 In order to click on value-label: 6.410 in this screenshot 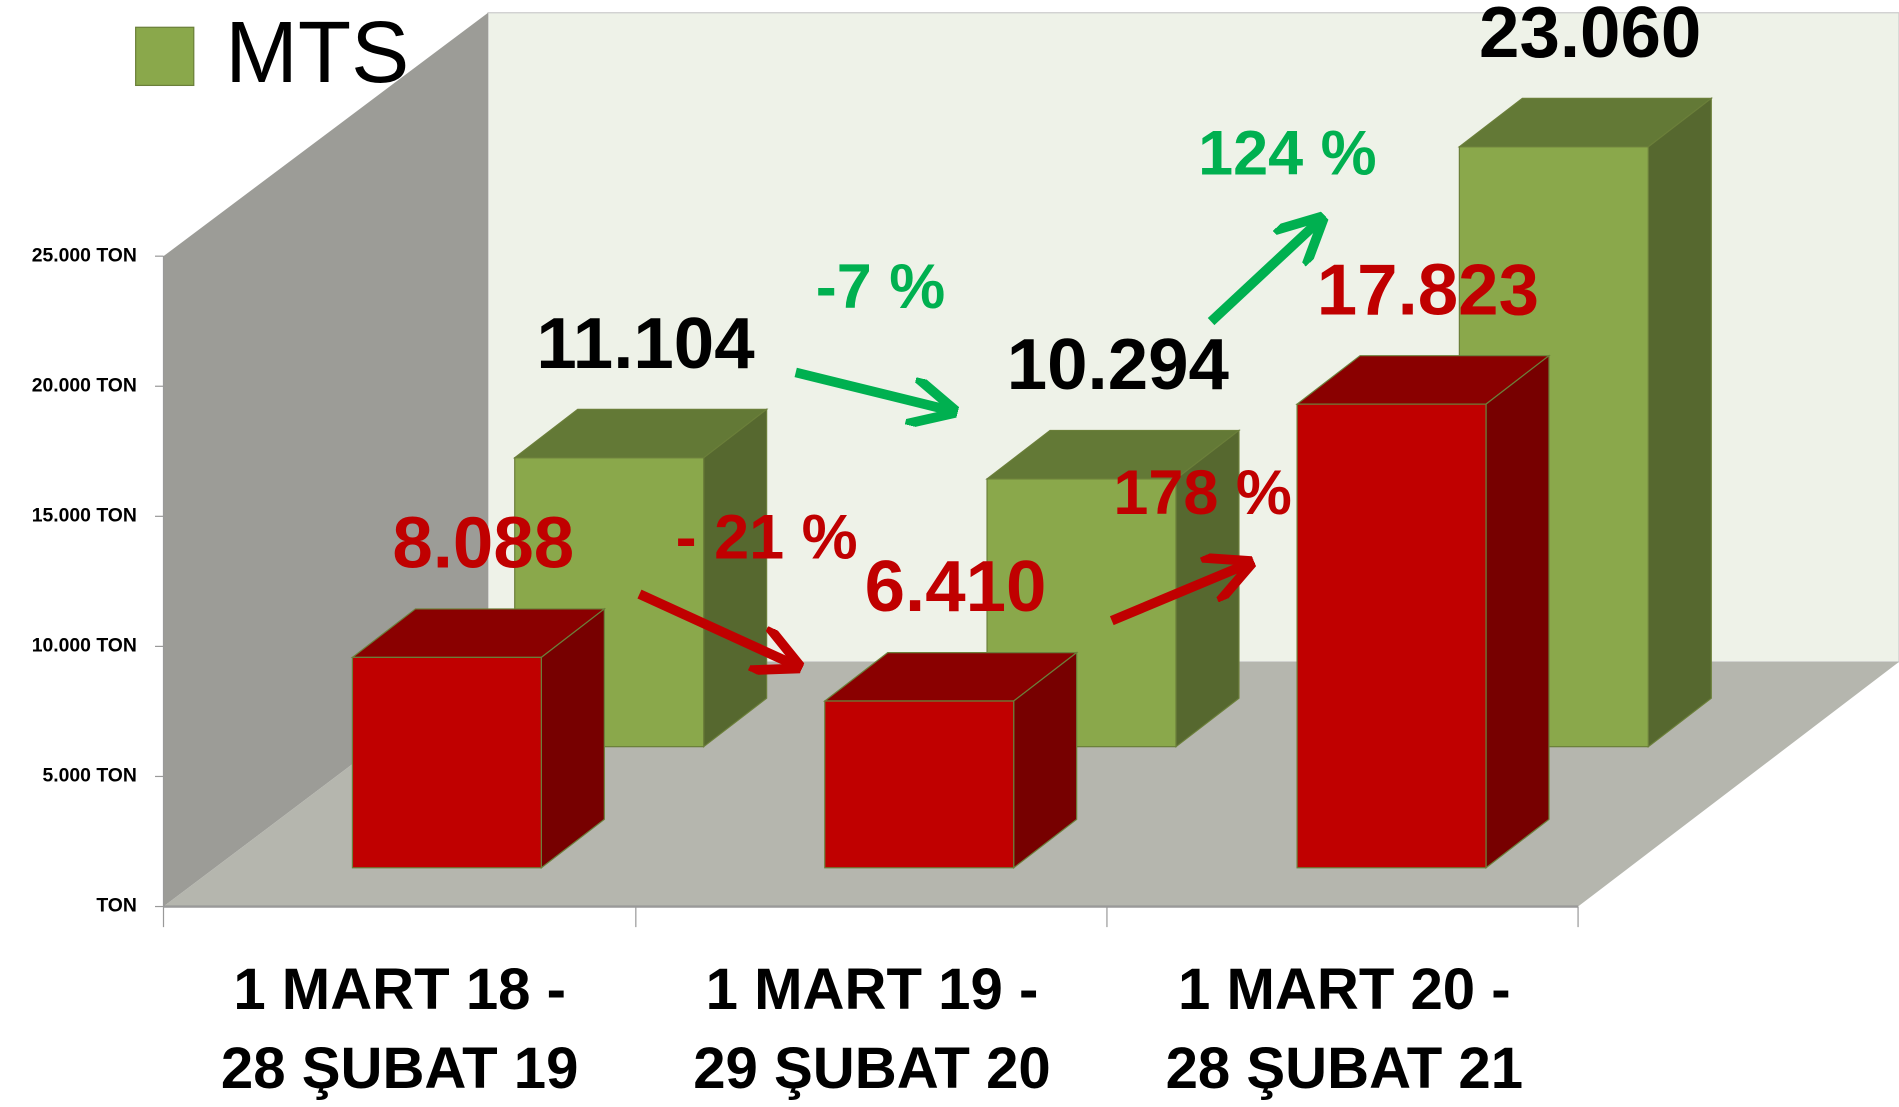, I will do `click(956, 586)`.